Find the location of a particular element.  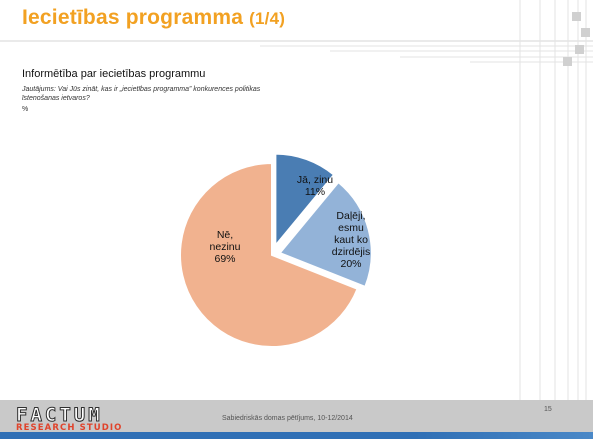

pie-slice-label: Daļēji, esmu kaut ko dzirdējis 20% is located at coordinates (351, 240).